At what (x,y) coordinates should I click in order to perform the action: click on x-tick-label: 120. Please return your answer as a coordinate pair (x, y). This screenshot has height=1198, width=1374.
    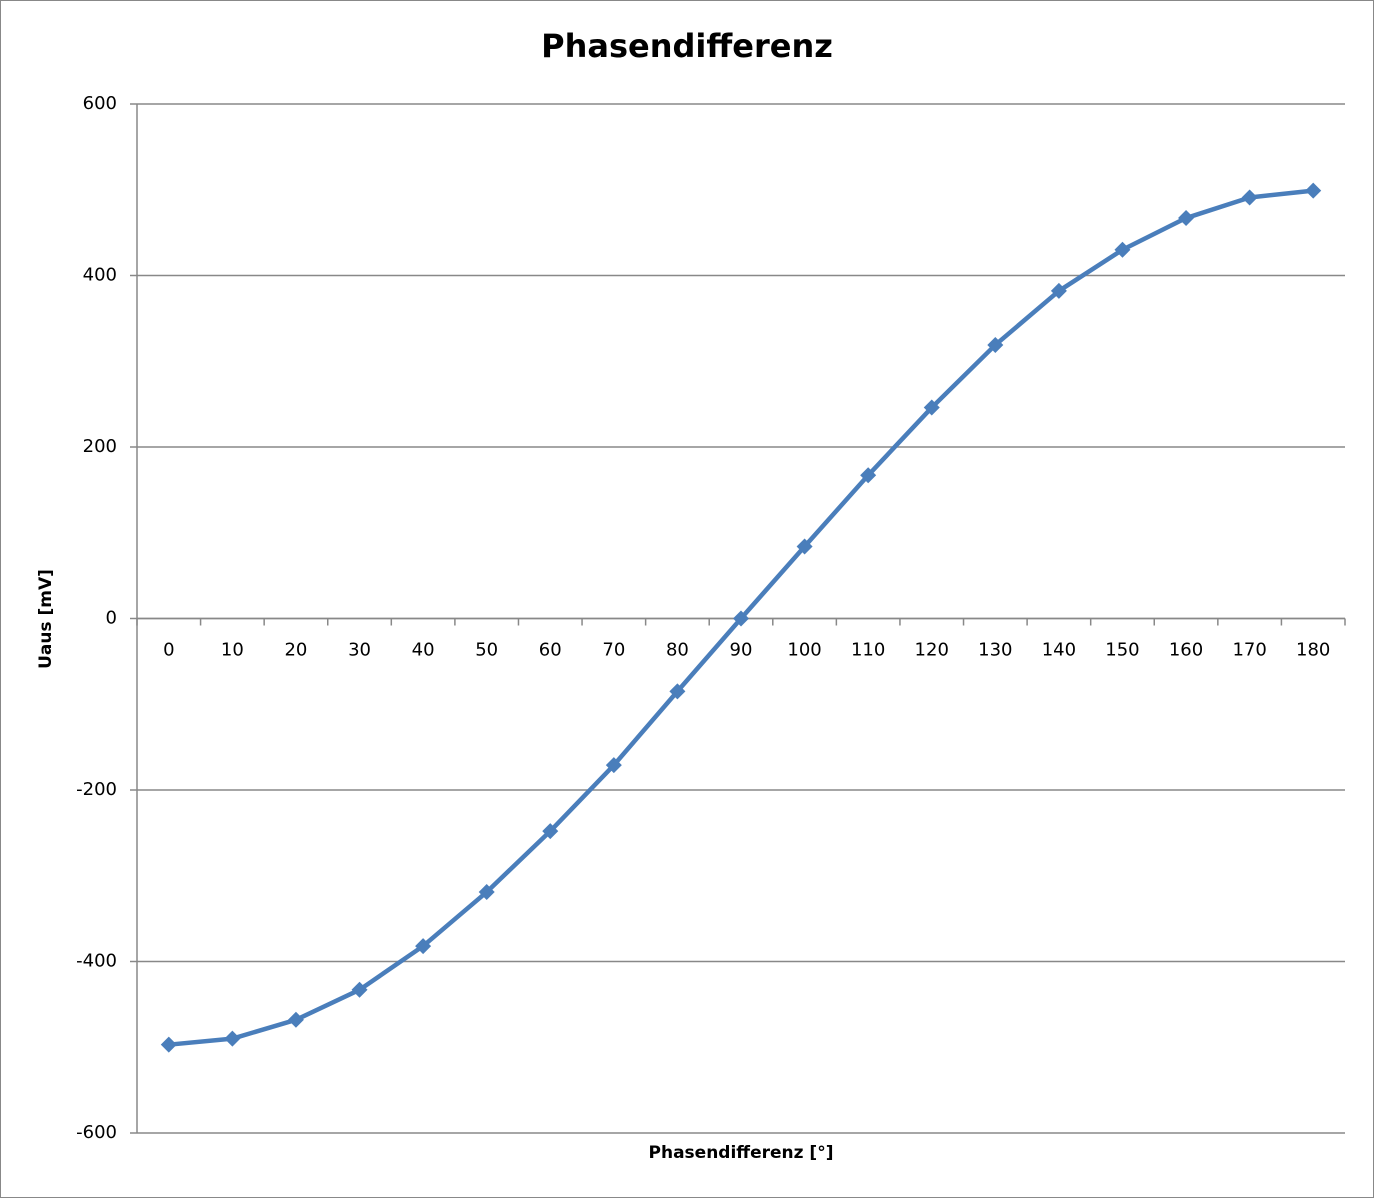
    Looking at the image, I should click on (932, 650).